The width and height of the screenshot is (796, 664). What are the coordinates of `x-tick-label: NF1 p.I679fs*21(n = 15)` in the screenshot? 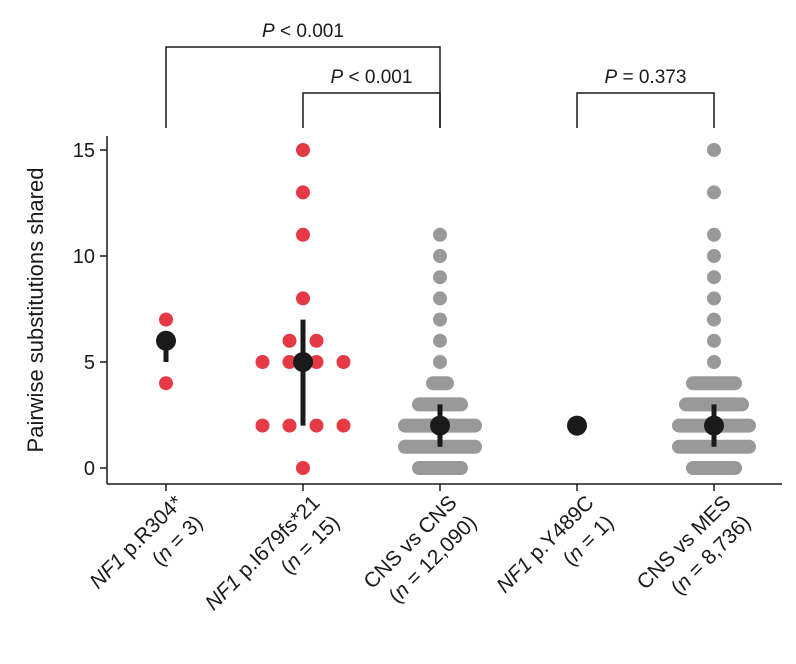 It's located at (272, 553).